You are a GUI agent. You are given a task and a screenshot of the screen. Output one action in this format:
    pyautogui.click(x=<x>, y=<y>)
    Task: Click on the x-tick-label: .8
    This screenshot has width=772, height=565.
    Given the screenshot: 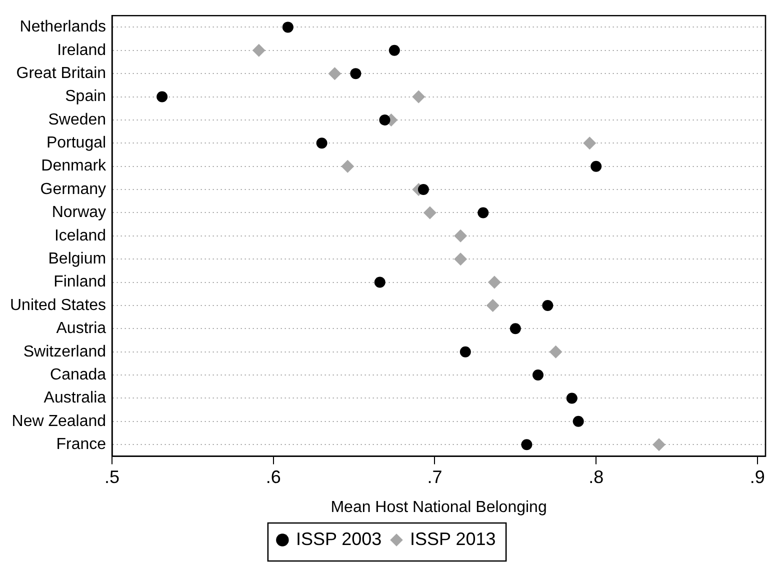 What is the action you would take?
    pyautogui.click(x=596, y=476)
    